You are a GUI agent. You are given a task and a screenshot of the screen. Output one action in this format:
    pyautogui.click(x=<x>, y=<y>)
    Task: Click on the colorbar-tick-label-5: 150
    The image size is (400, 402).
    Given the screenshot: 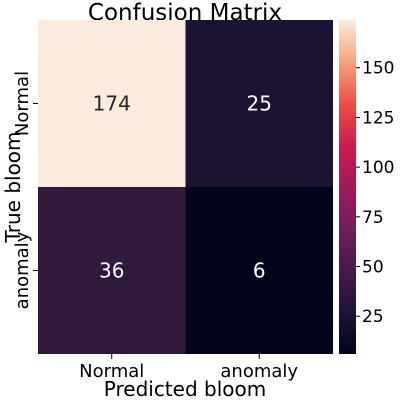 What is the action you would take?
    pyautogui.click(x=378, y=69)
    